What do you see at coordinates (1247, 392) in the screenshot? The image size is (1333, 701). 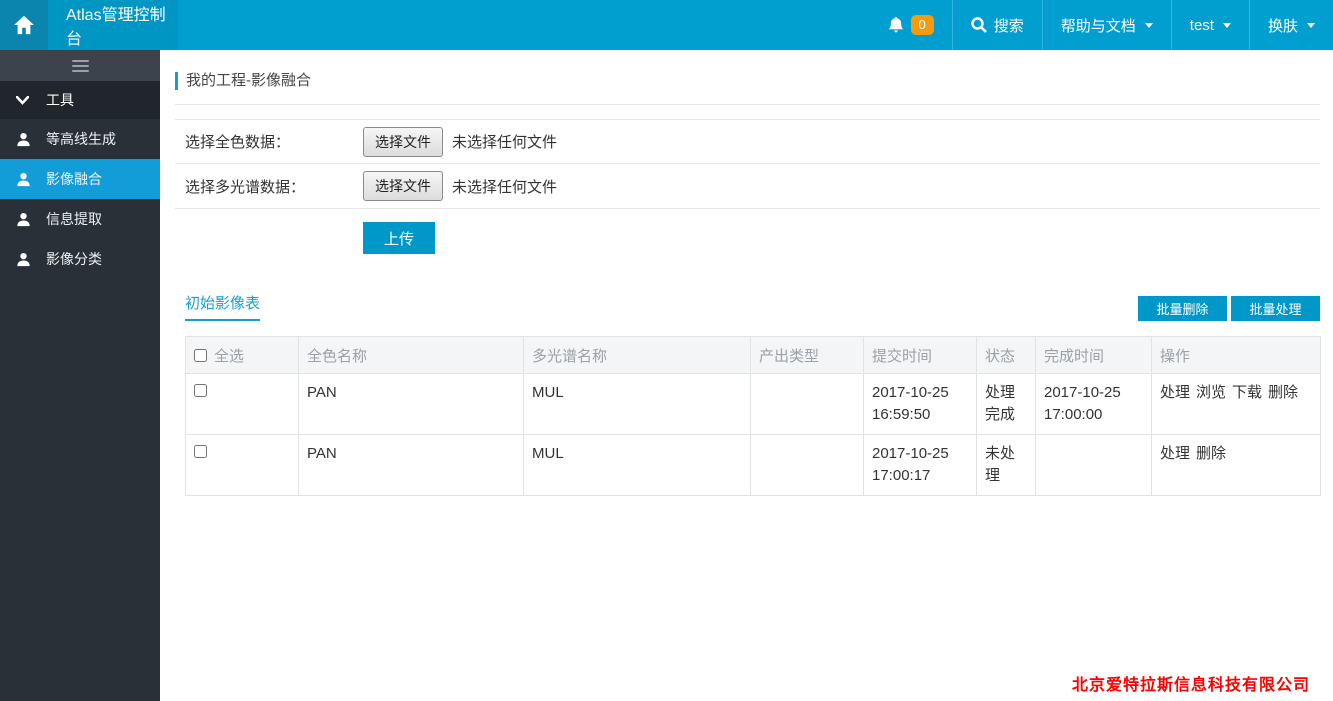 I see `row-action-download: 下载` at bounding box center [1247, 392].